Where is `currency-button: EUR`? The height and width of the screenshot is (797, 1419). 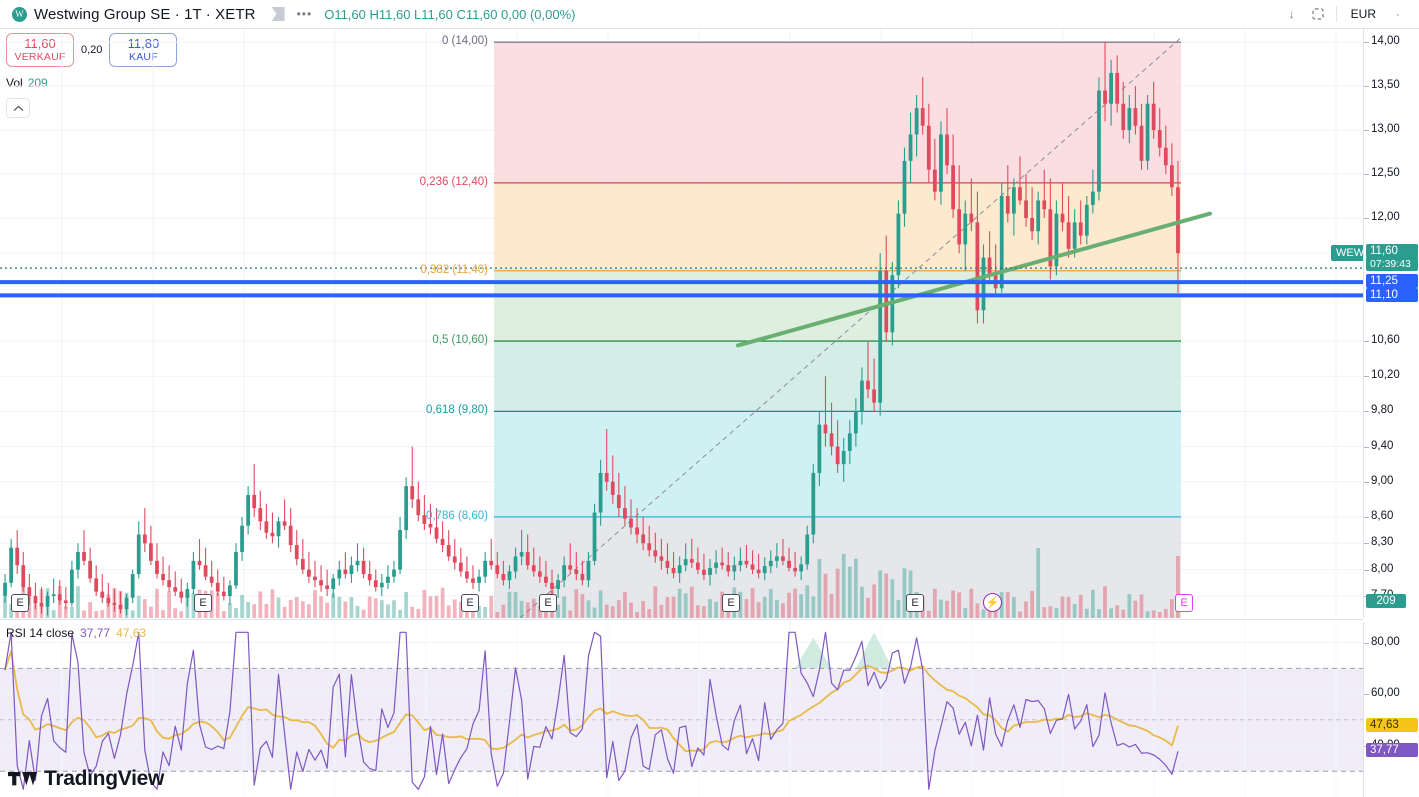
currency-button: EUR is located at coordinates (1363, 14).